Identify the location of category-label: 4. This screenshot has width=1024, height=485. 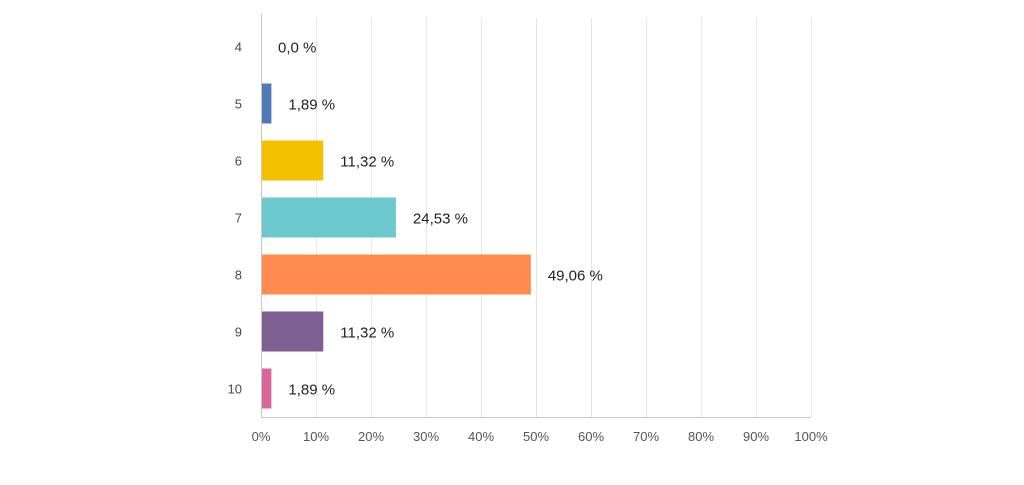
(238, 47).